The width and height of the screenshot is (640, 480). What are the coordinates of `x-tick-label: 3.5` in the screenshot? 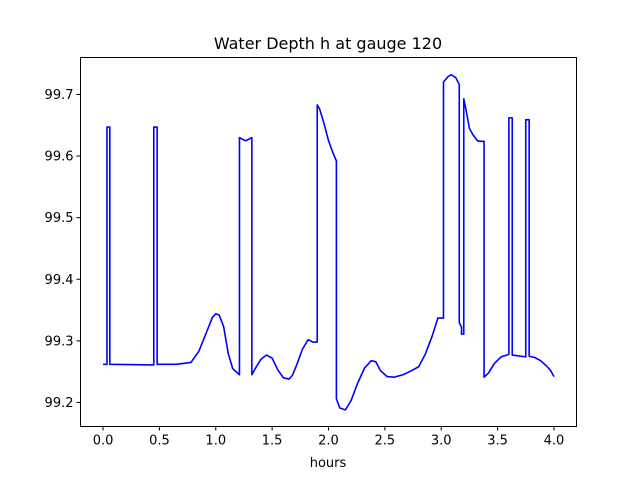 It's located at (497, 441).